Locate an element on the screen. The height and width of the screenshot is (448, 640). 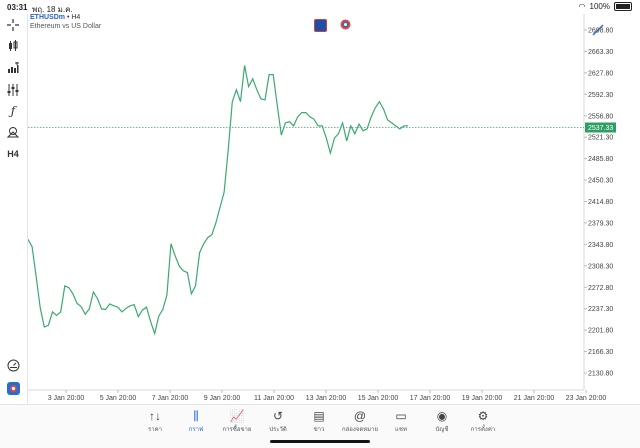
left-toolbar: ƒ H4 is located at coordinates (14, 209).